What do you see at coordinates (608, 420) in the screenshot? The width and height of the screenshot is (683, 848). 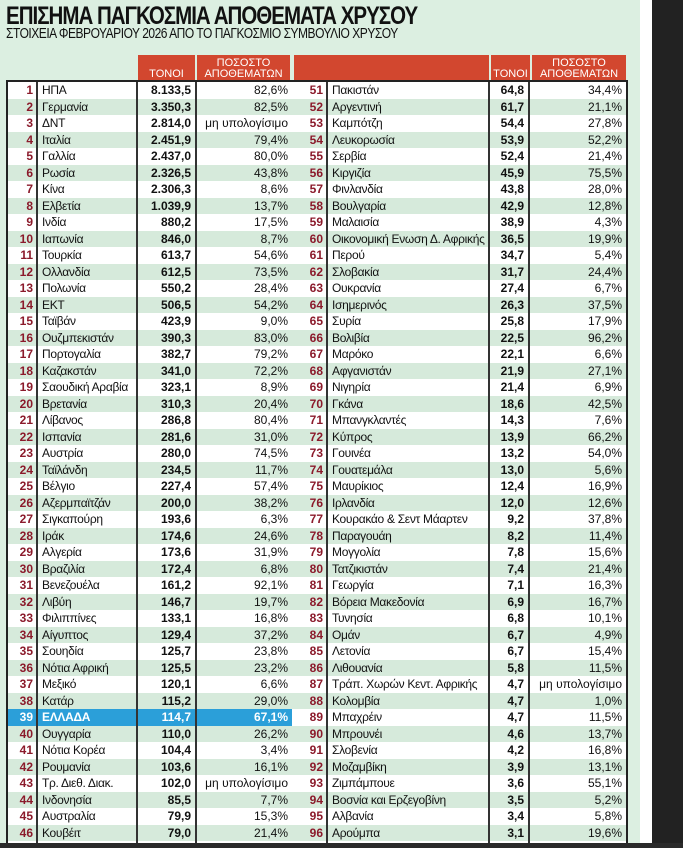 I see `reserves-percentage: 7,6%` at bounding box center [608, 420].